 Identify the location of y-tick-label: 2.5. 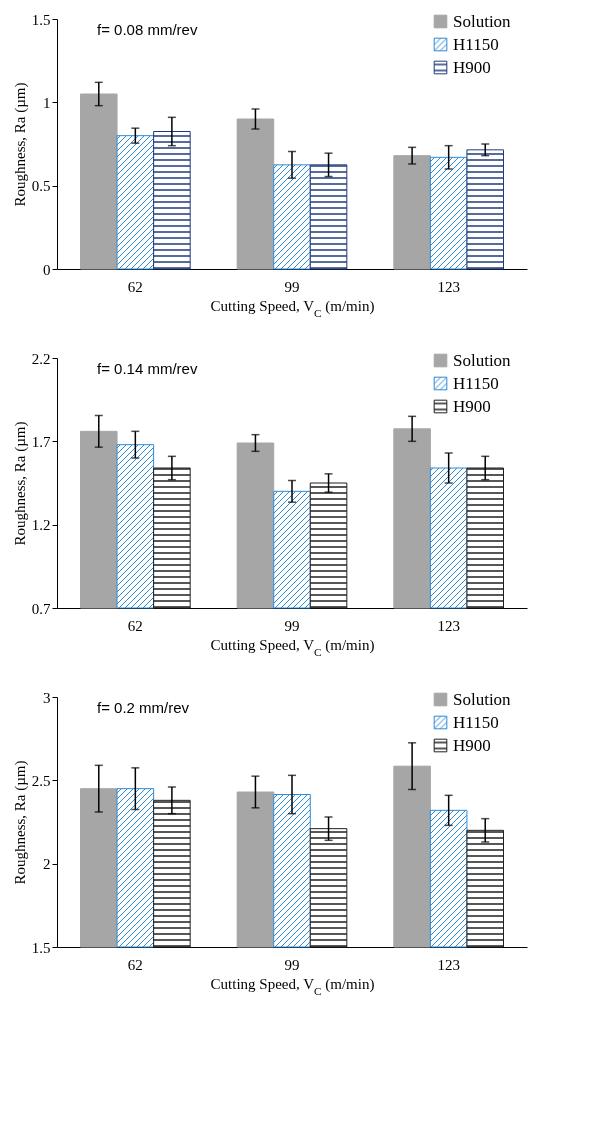
(41, 780).